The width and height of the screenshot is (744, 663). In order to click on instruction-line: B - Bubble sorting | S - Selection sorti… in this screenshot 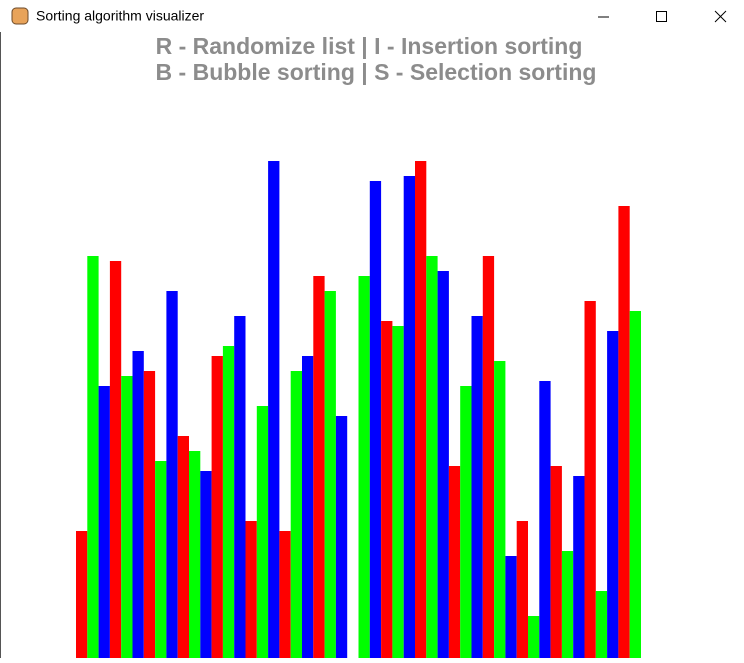, I will do `click(376, 72)`.